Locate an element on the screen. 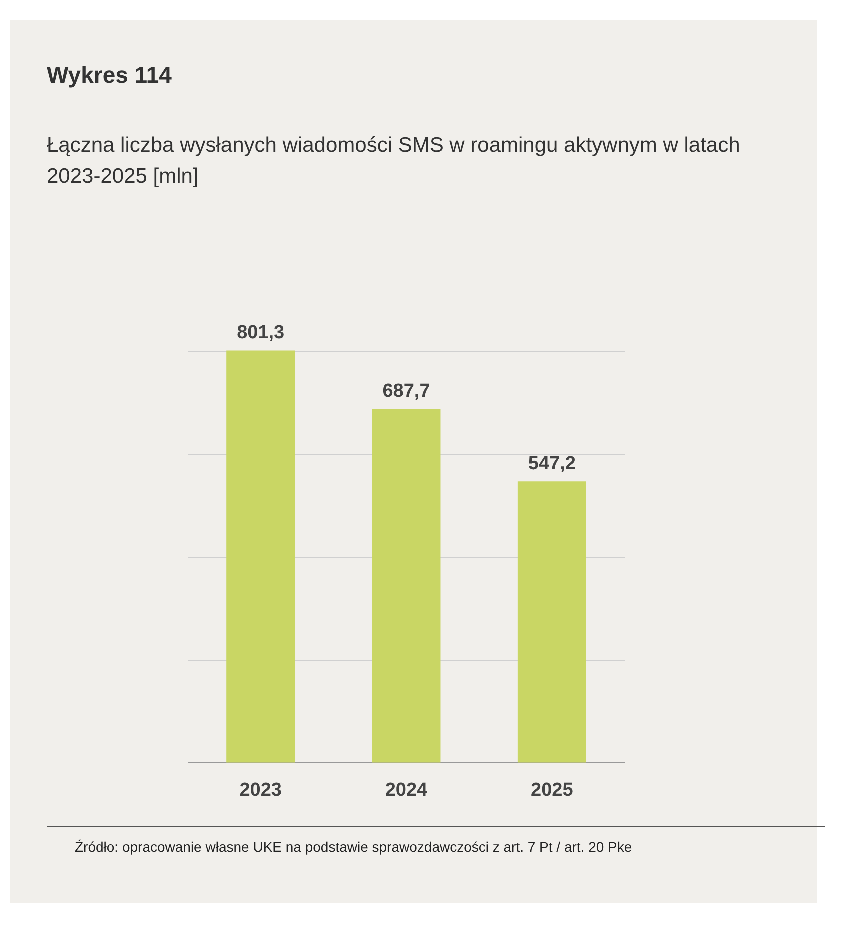 This screenshot has width=844, height=936. x-tick-label: 2024 is located at coordinates (406, 790).